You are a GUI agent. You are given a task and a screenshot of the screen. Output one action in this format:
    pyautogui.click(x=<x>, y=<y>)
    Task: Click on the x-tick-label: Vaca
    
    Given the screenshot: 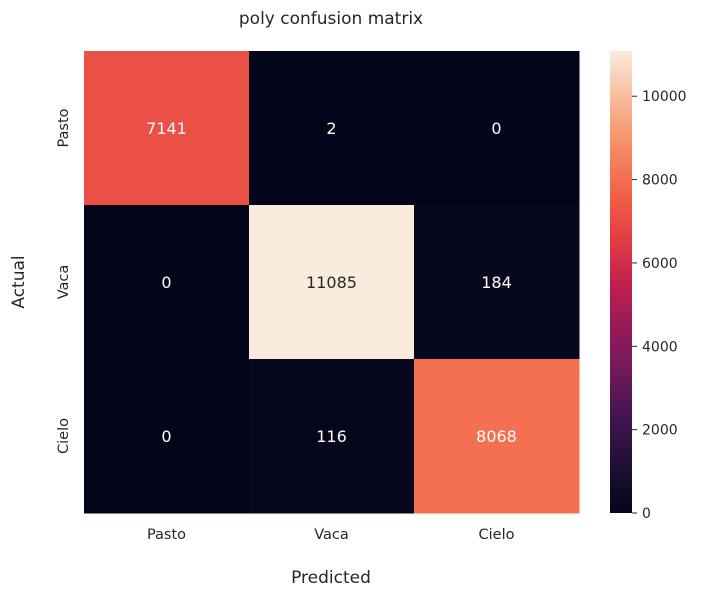 What is the action you would take?
    pyautogui.click(x=331, y=535)
    